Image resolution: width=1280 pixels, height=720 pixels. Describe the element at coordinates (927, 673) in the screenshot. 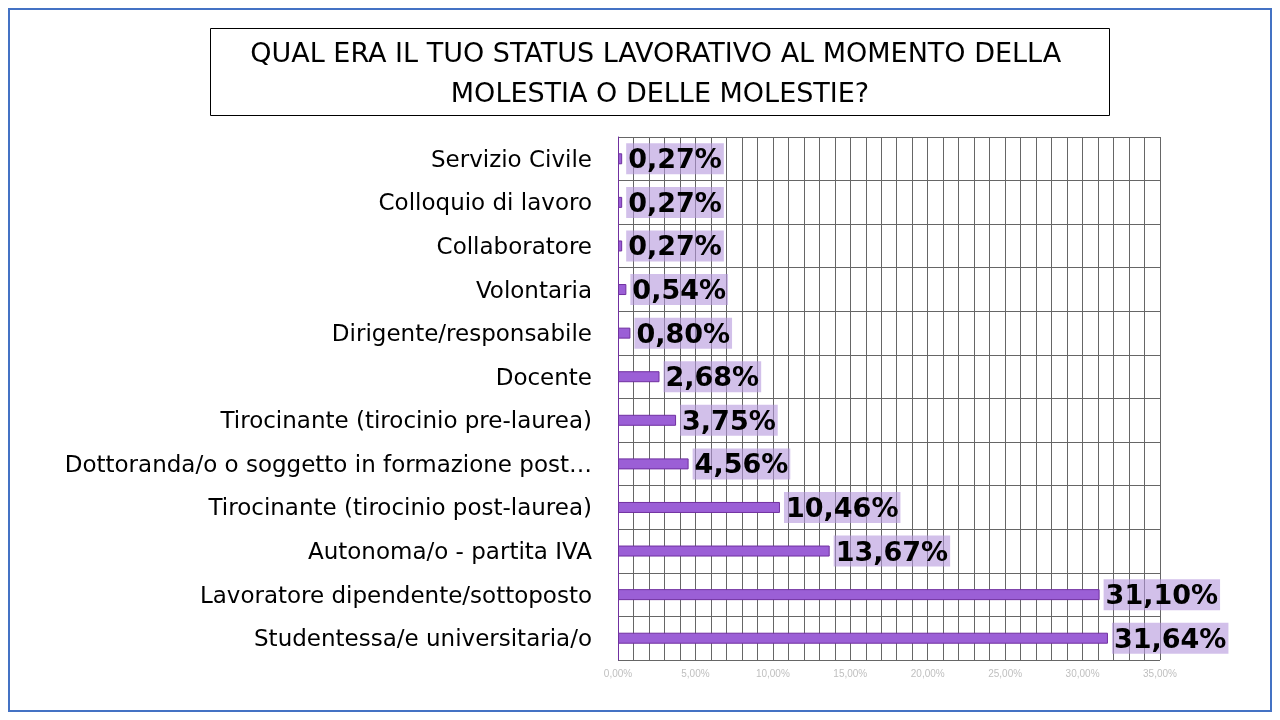

I see `x-tick-label: 20,00%` at that location.